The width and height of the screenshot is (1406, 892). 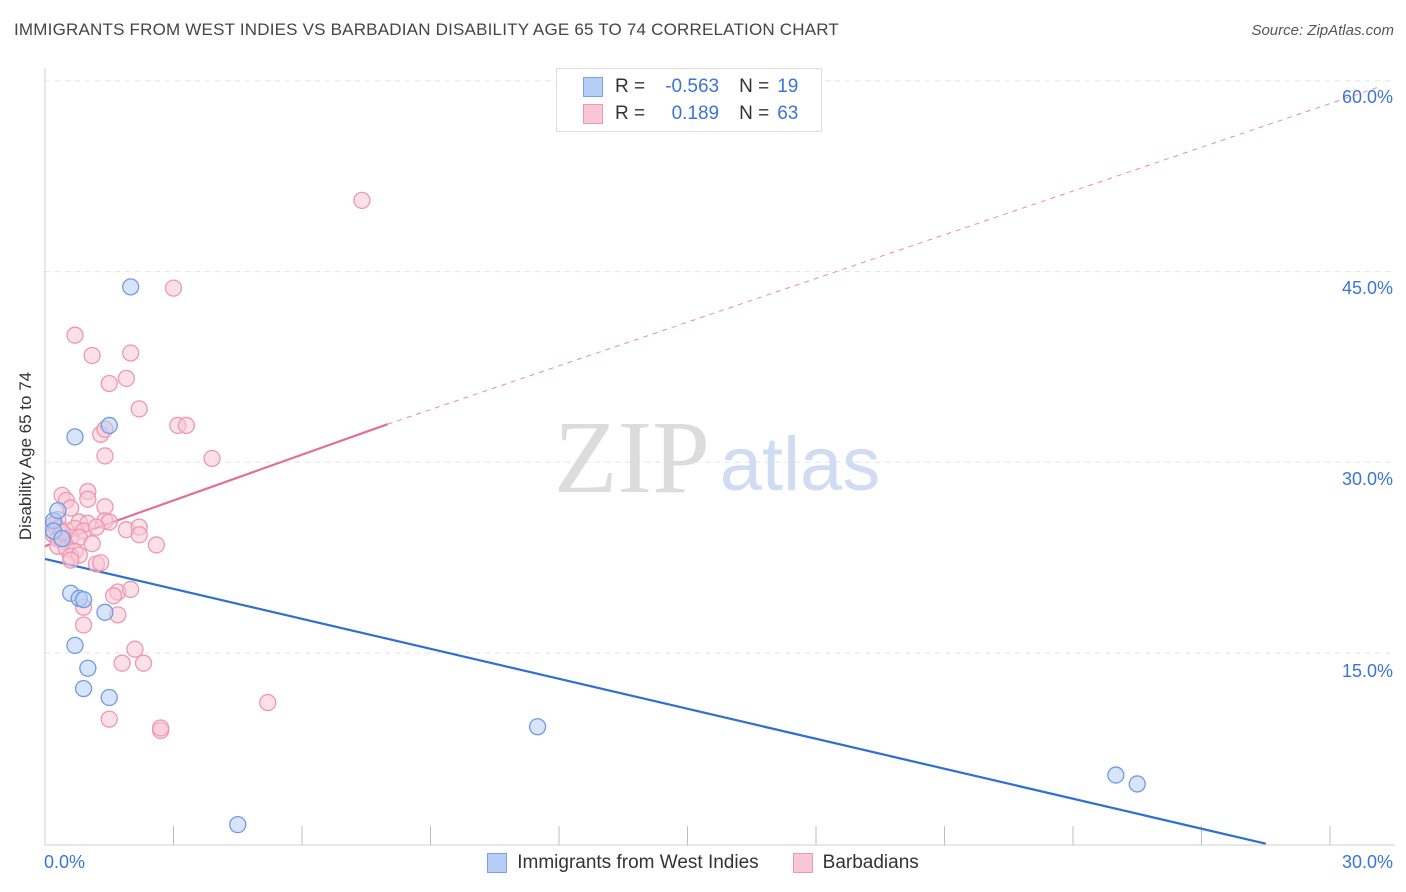 I want to click on series-legend-item-west-indies: Immigrants from West Indies, so click(x=623, y=863).